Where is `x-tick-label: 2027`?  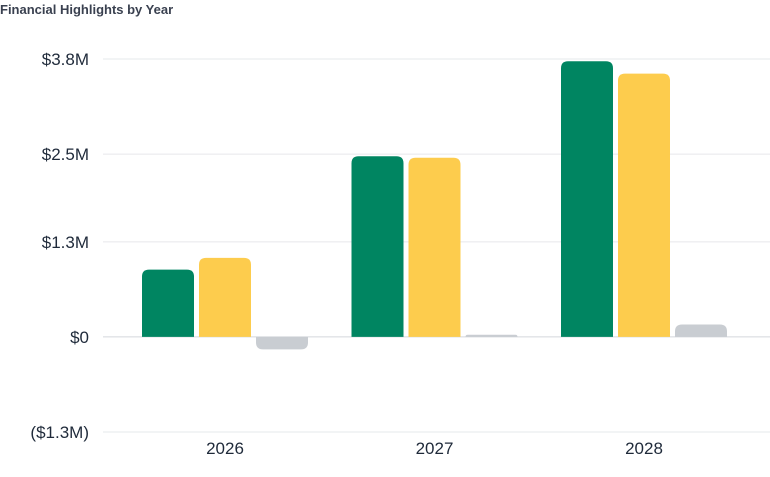
x-tick-label: 2027 is located at coordinates (435, 448).